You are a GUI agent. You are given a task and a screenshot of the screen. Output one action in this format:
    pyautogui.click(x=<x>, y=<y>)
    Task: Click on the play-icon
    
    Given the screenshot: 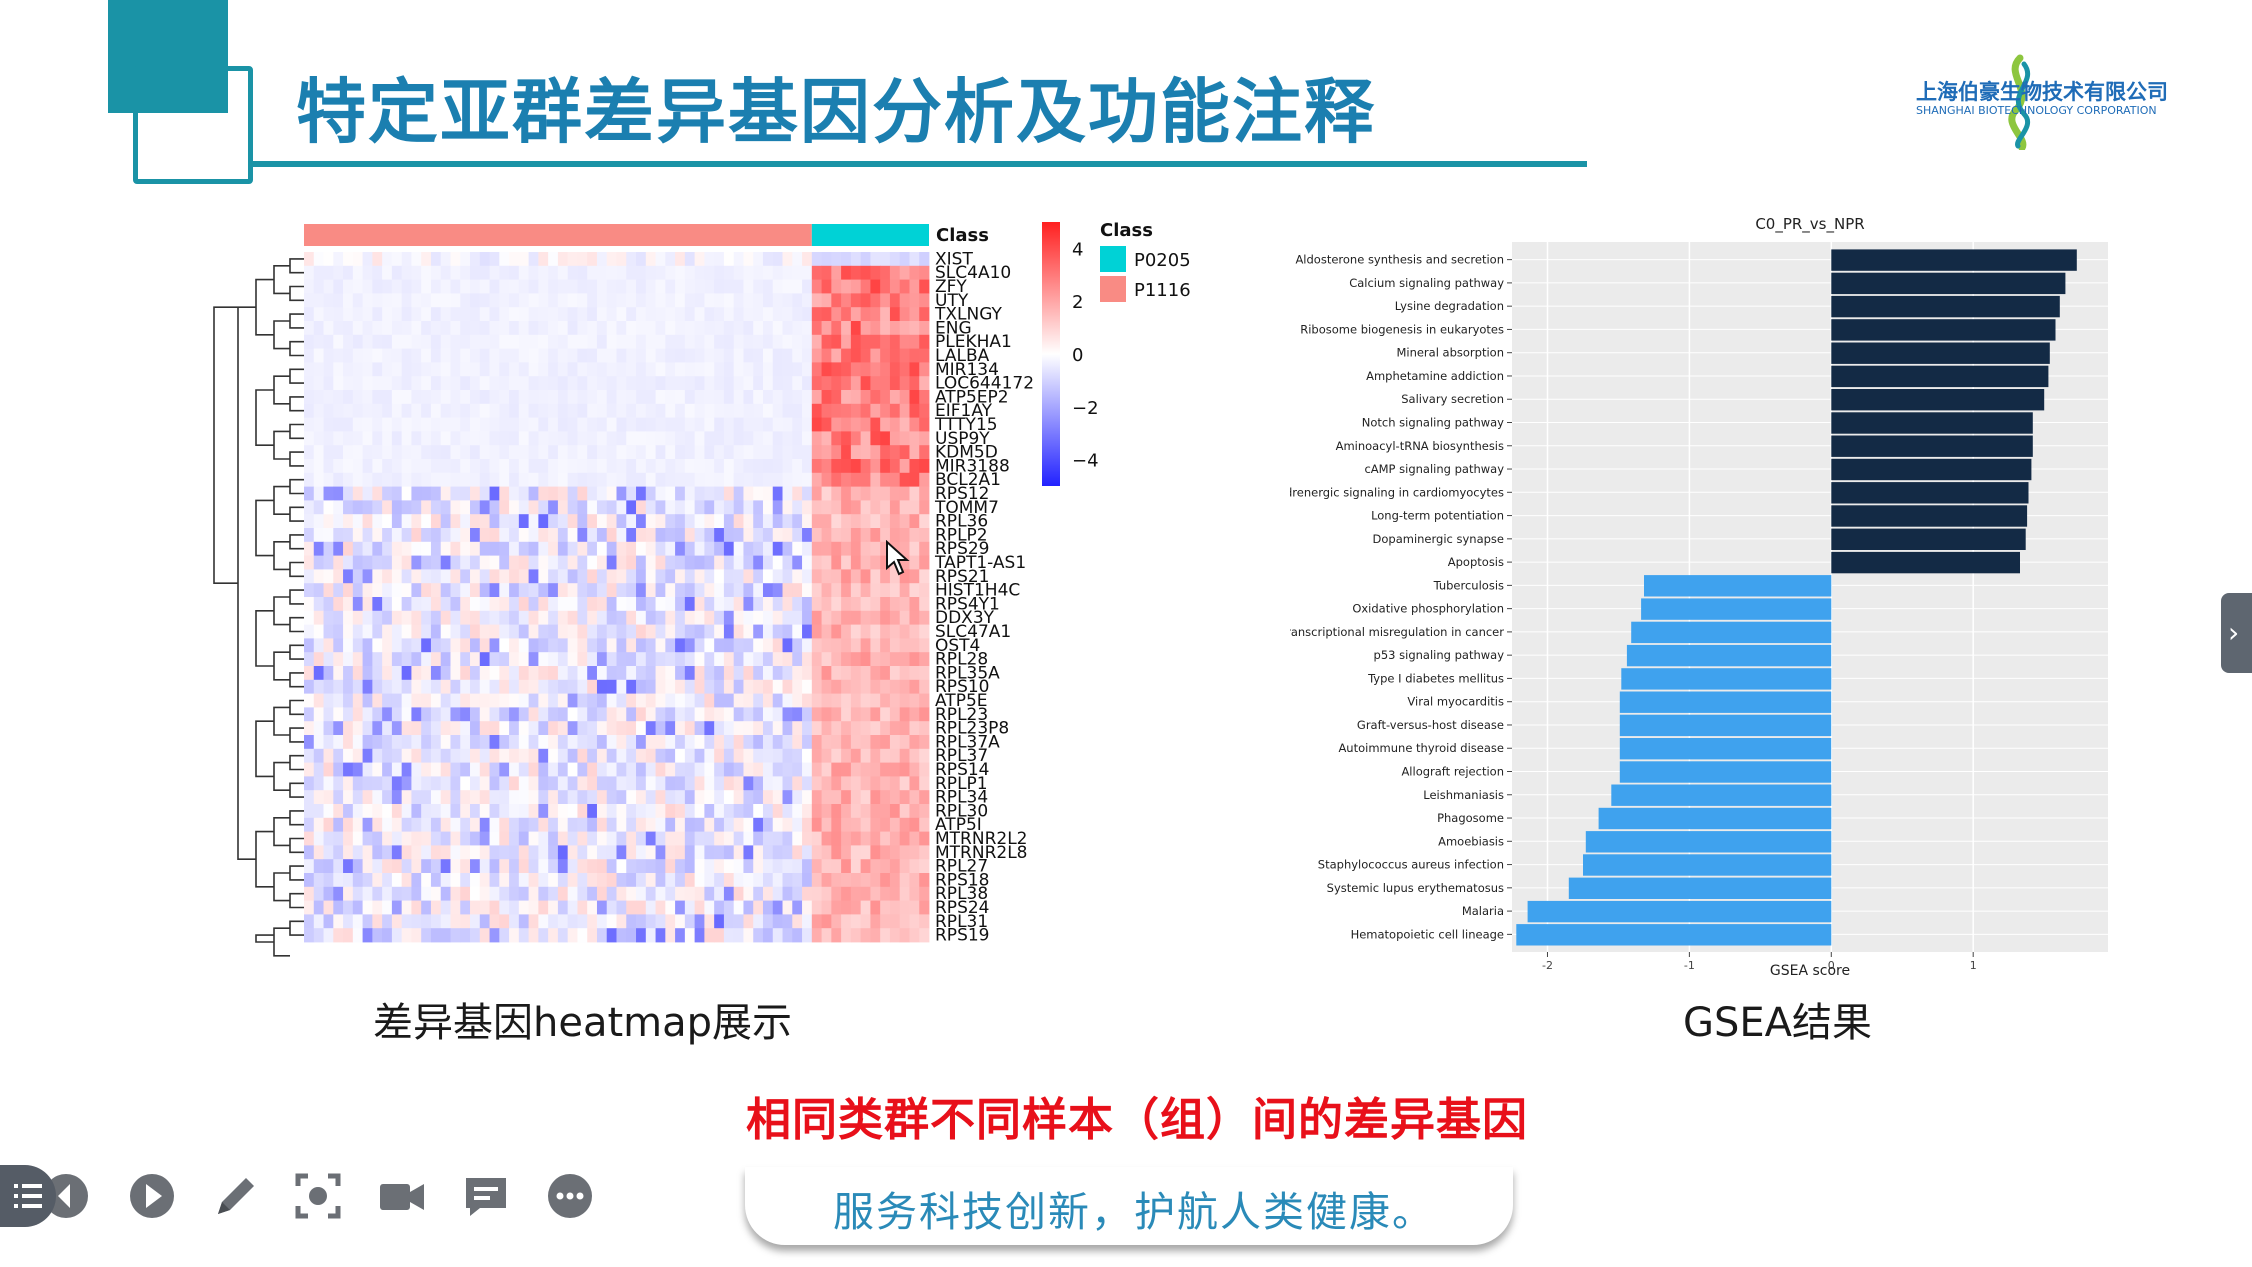 What is the action you would take?
    pyautogui.click(x=152, y=1196)
    